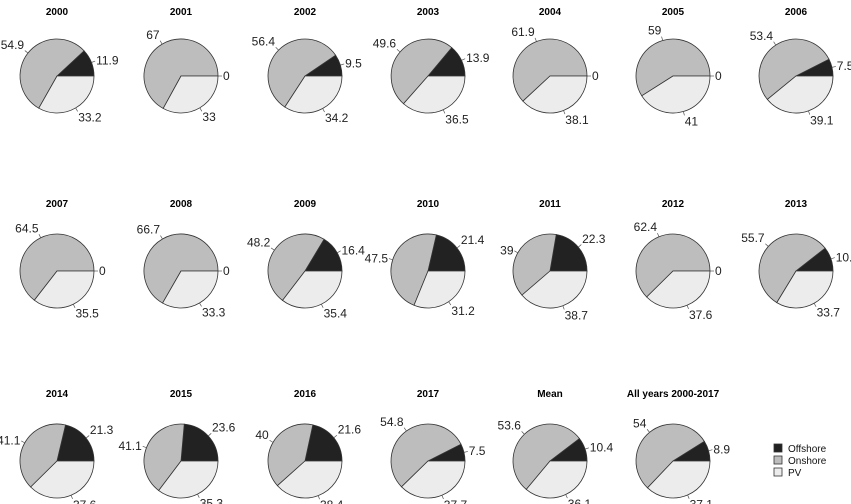 The image size is (851, 504). I want to click on panel-title-2013: 2013, so click(796, 204).